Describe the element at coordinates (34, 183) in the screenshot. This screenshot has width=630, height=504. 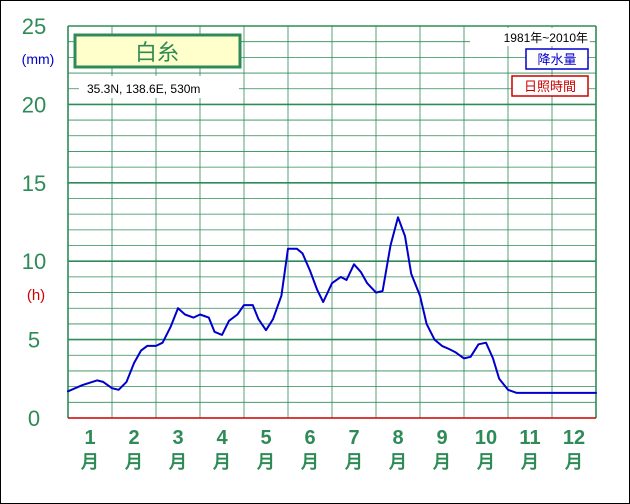
I see `y-tick-label: 15` at that location.